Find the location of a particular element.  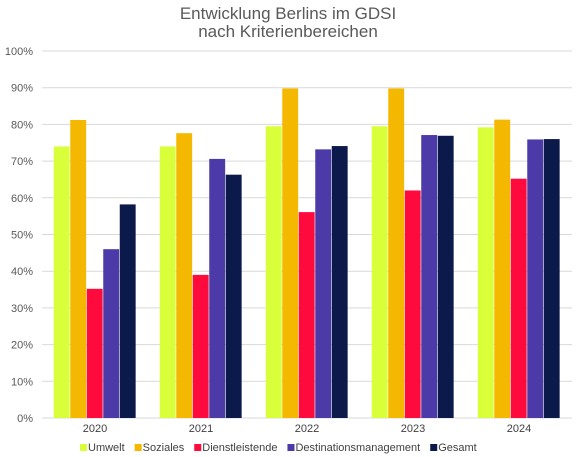

legend-label: Umwelt is located at coordinates (106, 448).